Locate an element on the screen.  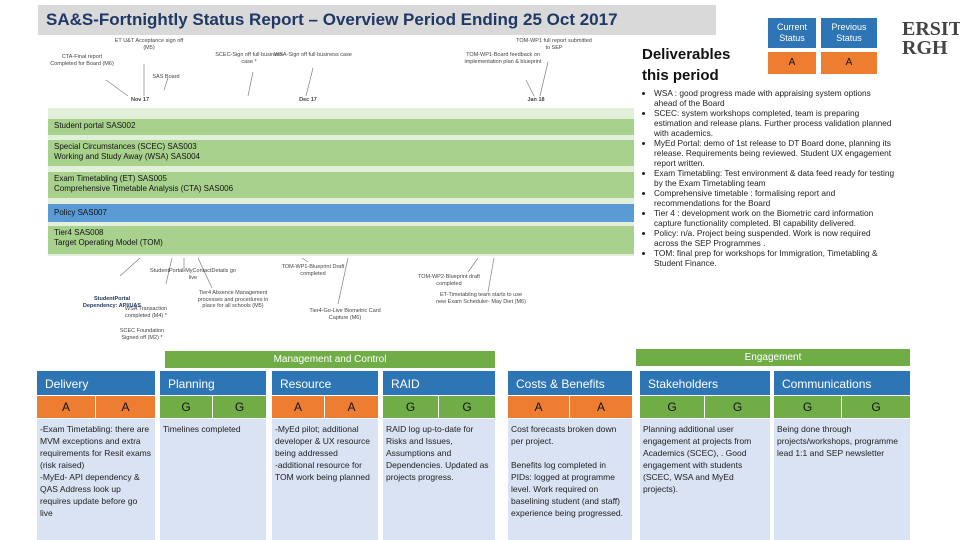
deliverables-title-line1: Deliverables is located at coordinates (686, 54).